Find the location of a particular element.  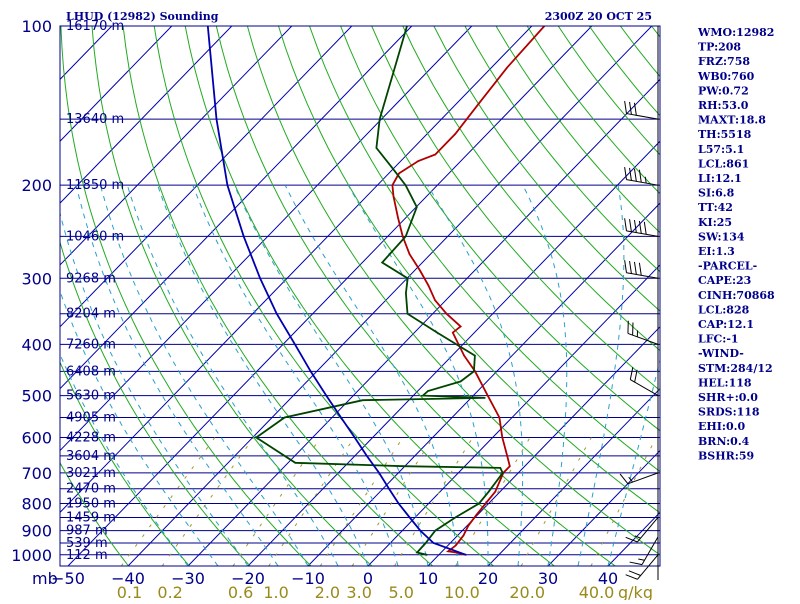

mixing-ratio-tick-label: 3.0 is located at coordinates (358, 591).